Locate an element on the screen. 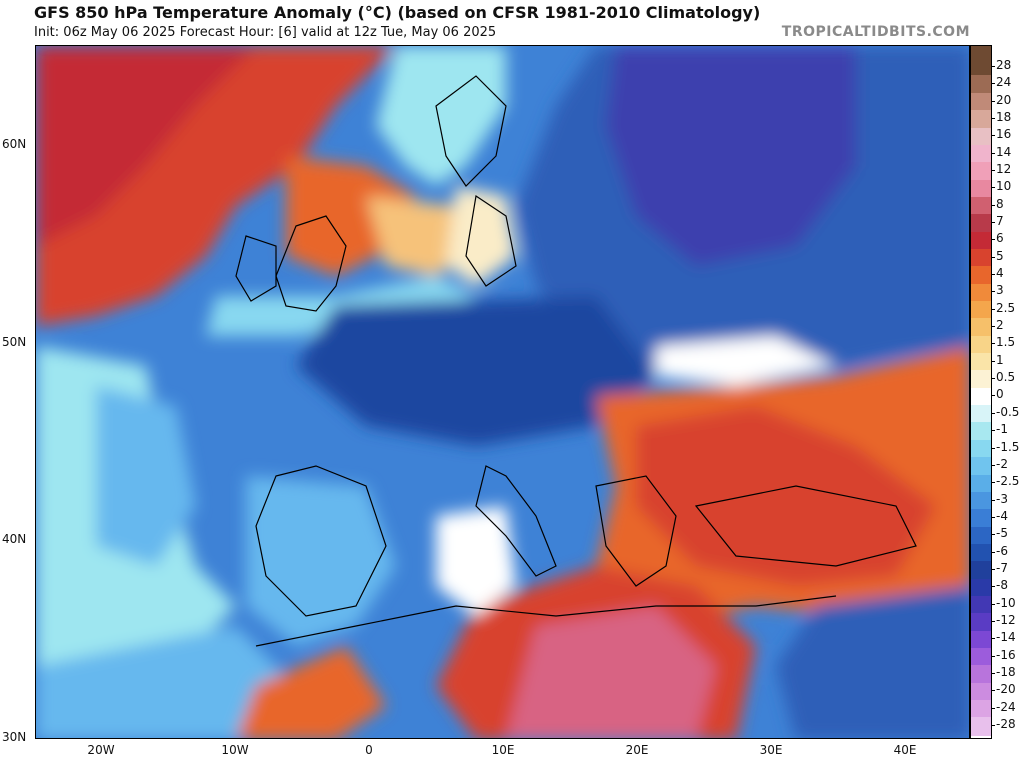  colorbar-label: -2.5 is located at coordinates (1008, 481).